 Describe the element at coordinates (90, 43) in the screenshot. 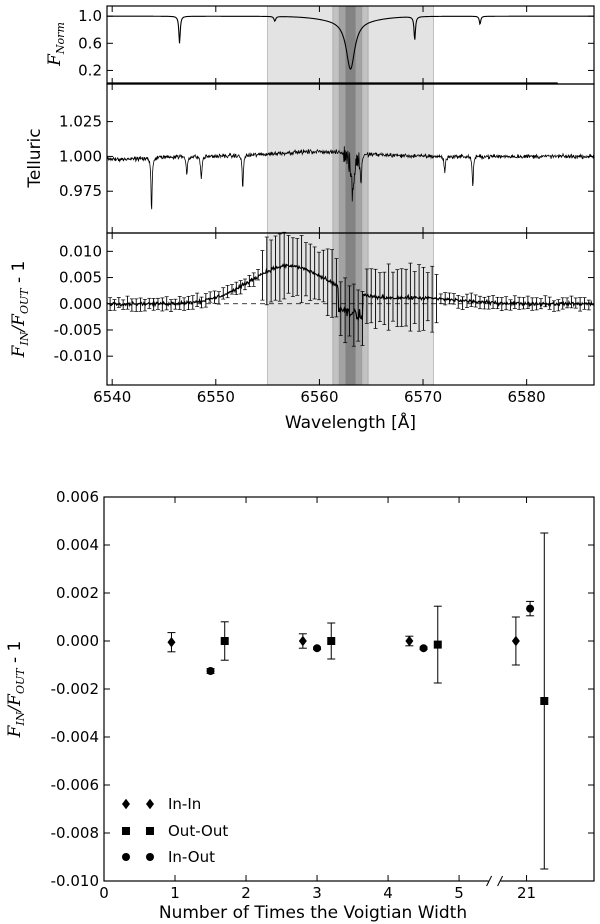

I see `ytick-label: 0.6` at that location.